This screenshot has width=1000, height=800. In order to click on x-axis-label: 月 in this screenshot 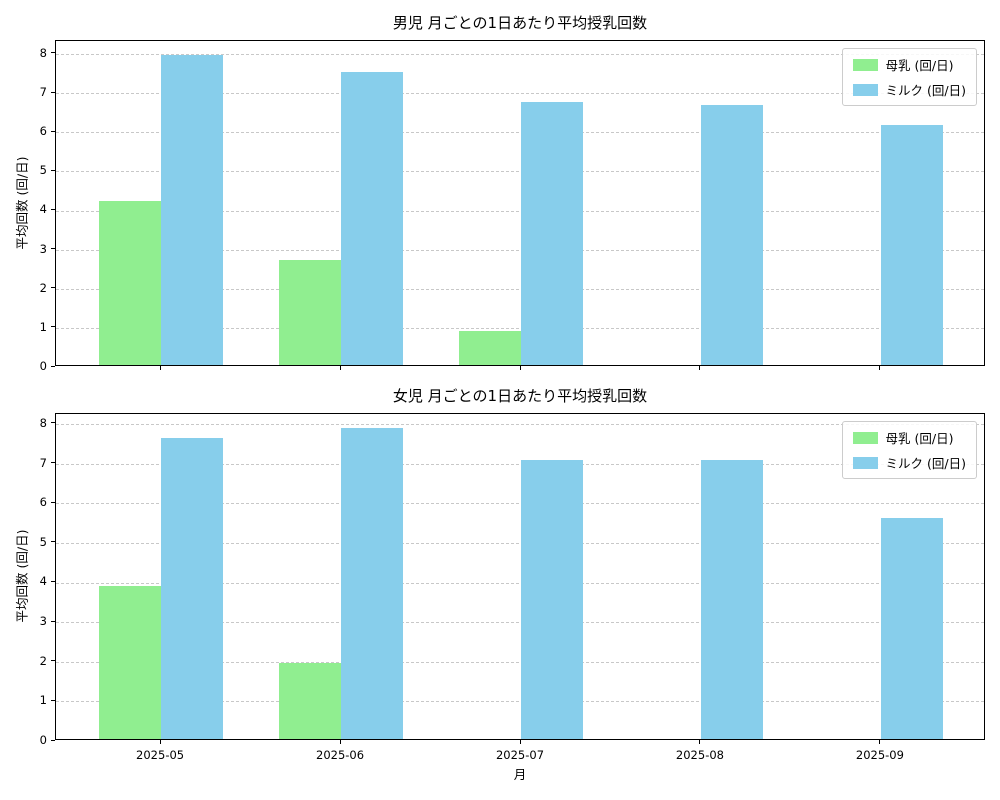, I will do `click(520, 774)`.